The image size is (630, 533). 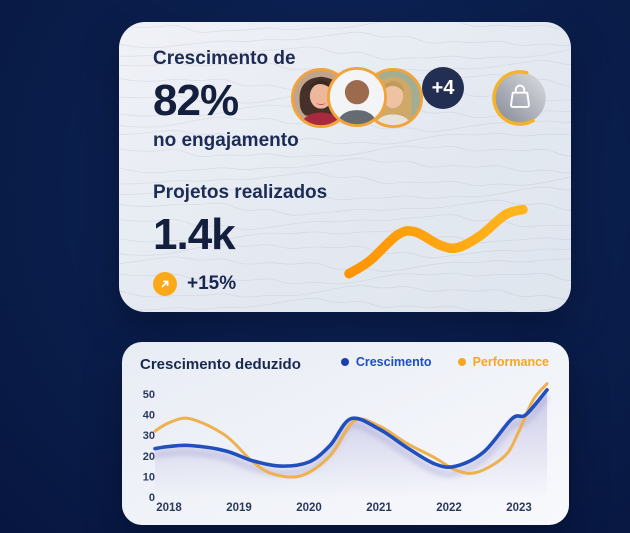 I want to click on svg-text: 2021, so click(x=379, y=508).